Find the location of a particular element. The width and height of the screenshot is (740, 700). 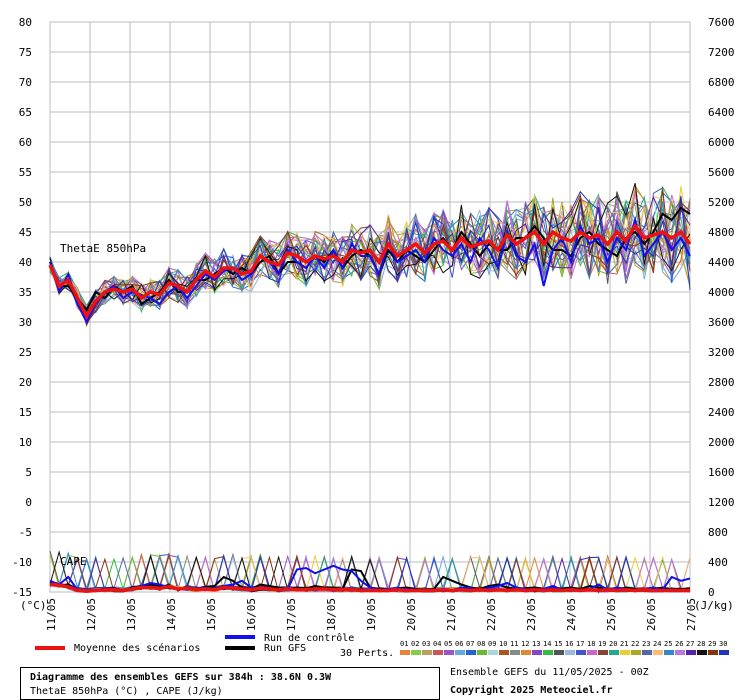

pert-number: 30 is located at coordinates (723, 644).